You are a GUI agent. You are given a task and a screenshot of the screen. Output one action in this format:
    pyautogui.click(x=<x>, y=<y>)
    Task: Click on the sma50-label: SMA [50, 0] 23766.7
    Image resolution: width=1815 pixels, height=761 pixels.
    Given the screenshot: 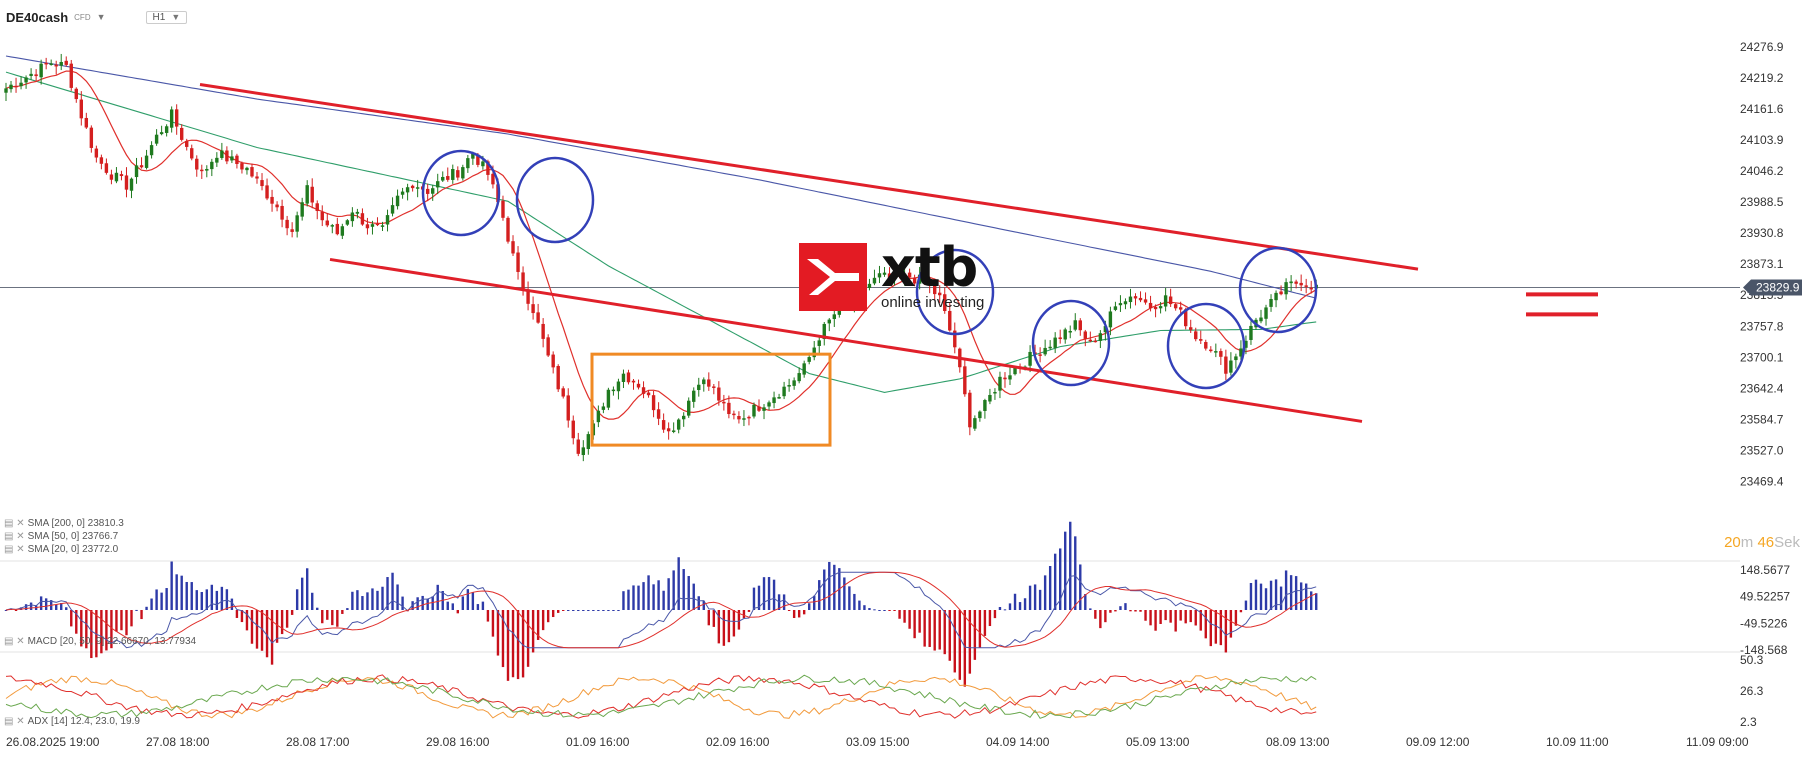 What is the action you would take?
    pyautogui.click(x=73, y=536)
    